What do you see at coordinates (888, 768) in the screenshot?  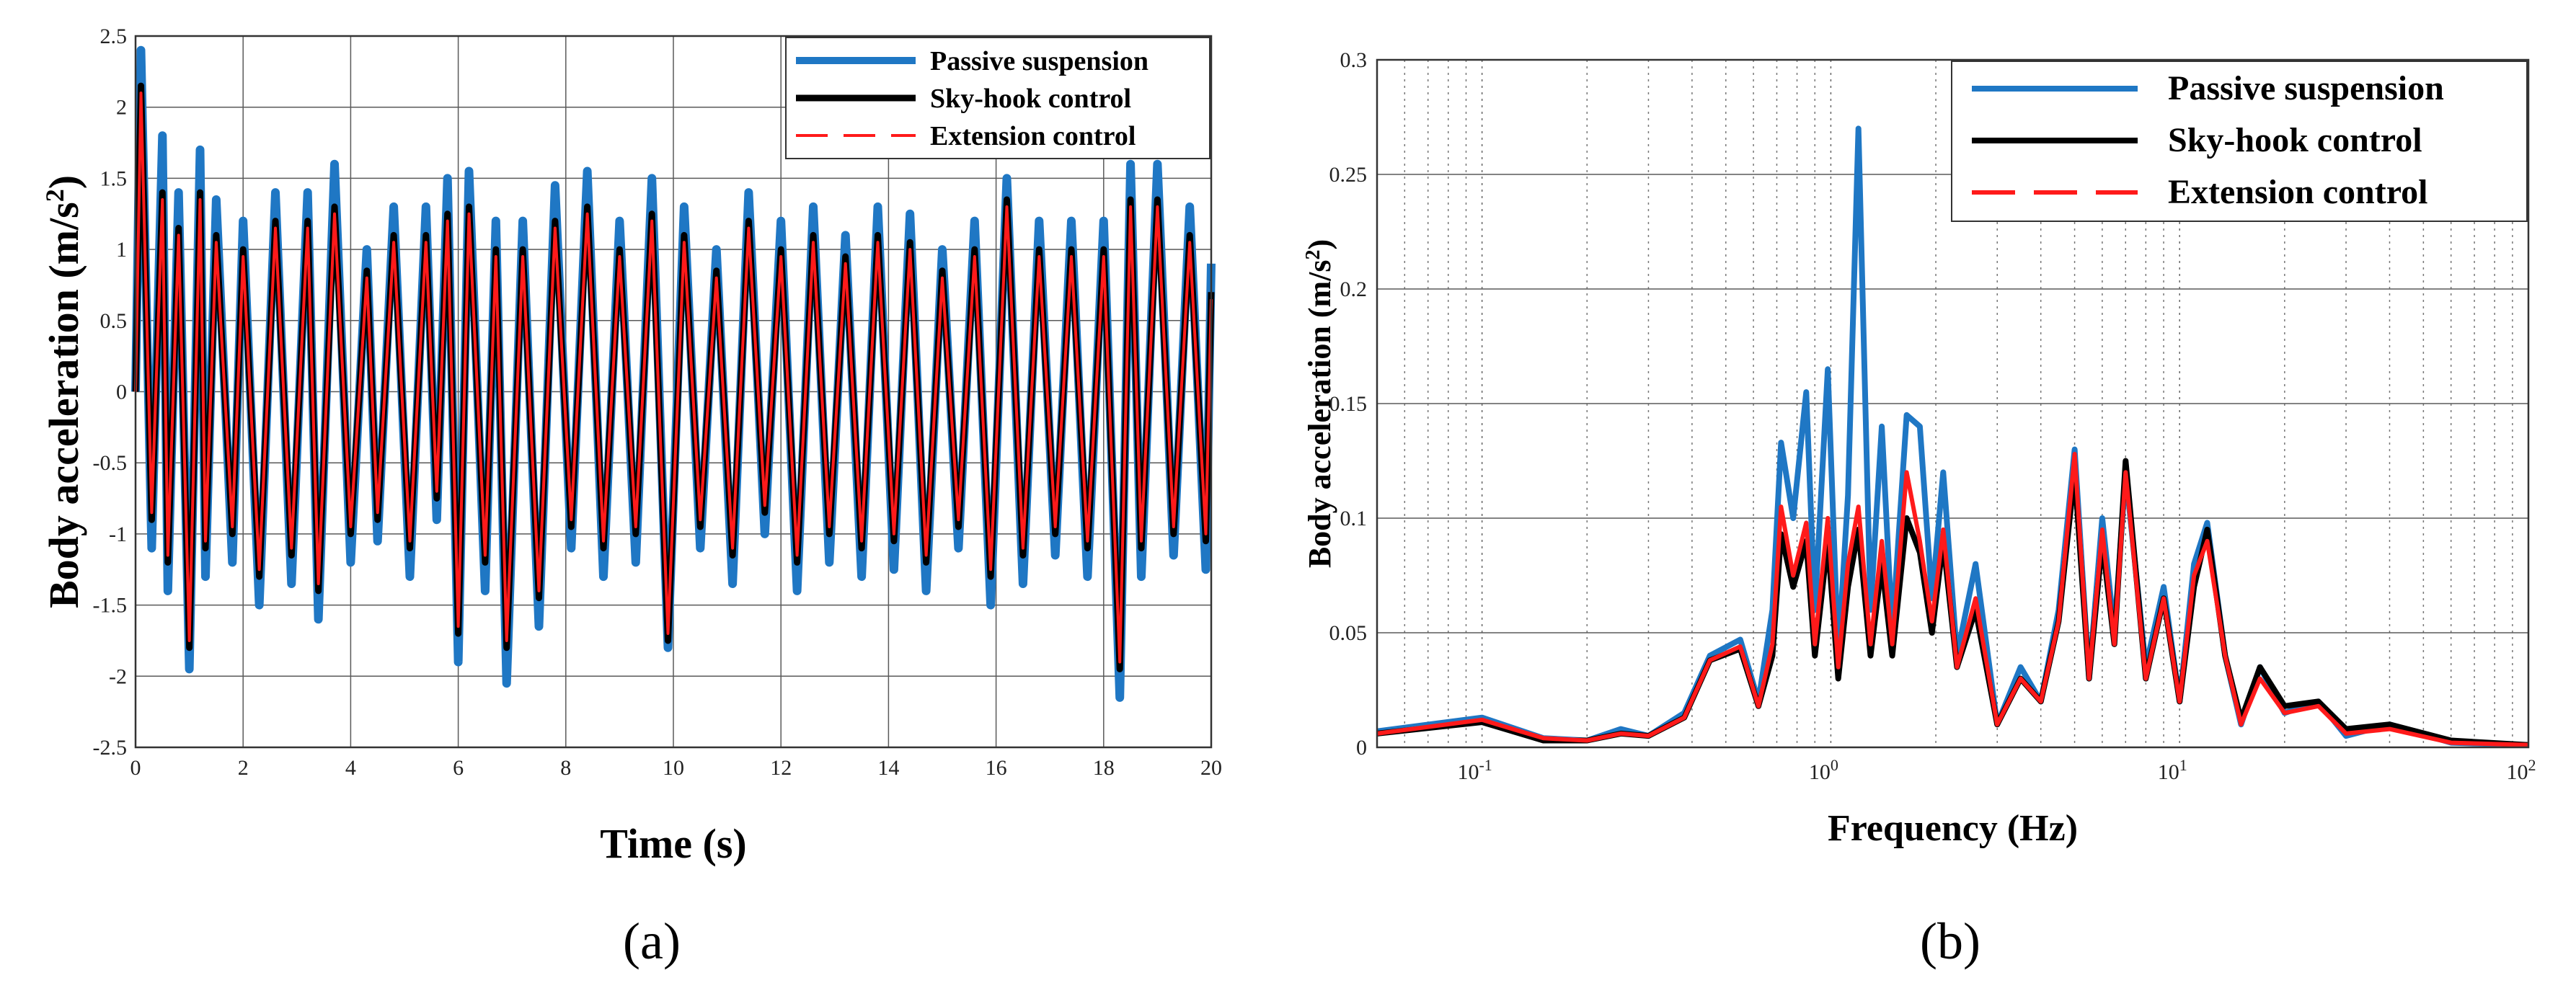 I see `chart-a-x-tick-label: 14` at bounding box center [888, 768].